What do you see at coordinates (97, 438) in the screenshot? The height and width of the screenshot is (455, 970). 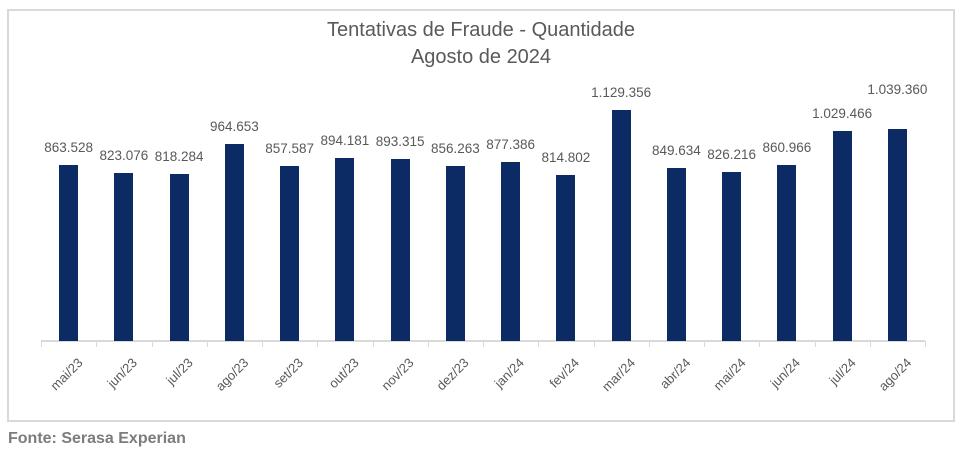 I see `source-note: Fonte: Serasa Experian` at bounding box center [97, 438].